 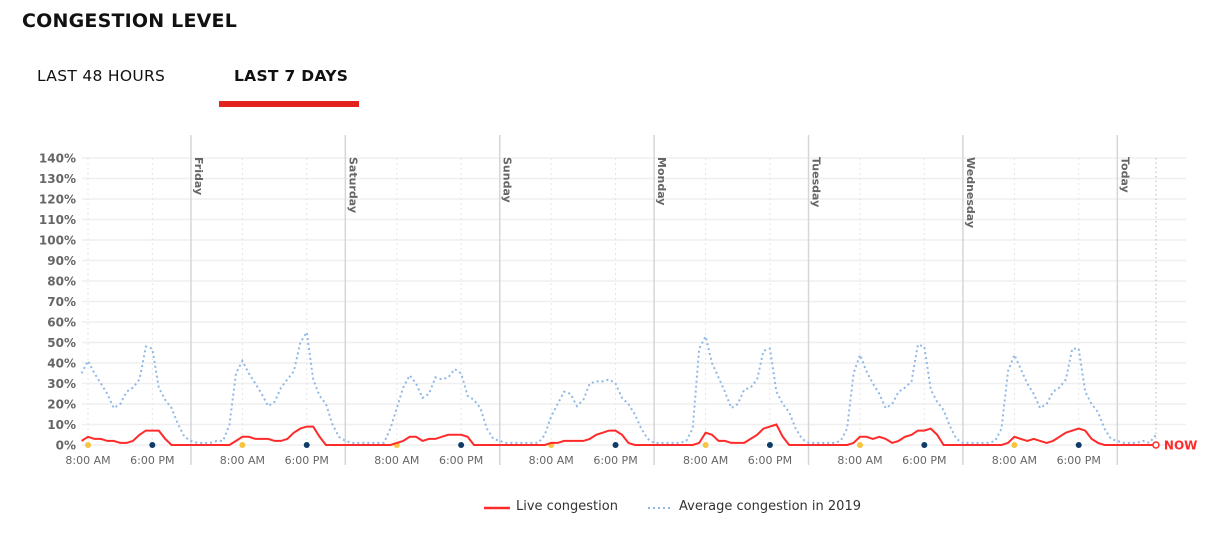 What do you see at coordinates (61, 405) in the screenshot?
I see `y-tick-label: 20%` at bounding box center [61, 405].